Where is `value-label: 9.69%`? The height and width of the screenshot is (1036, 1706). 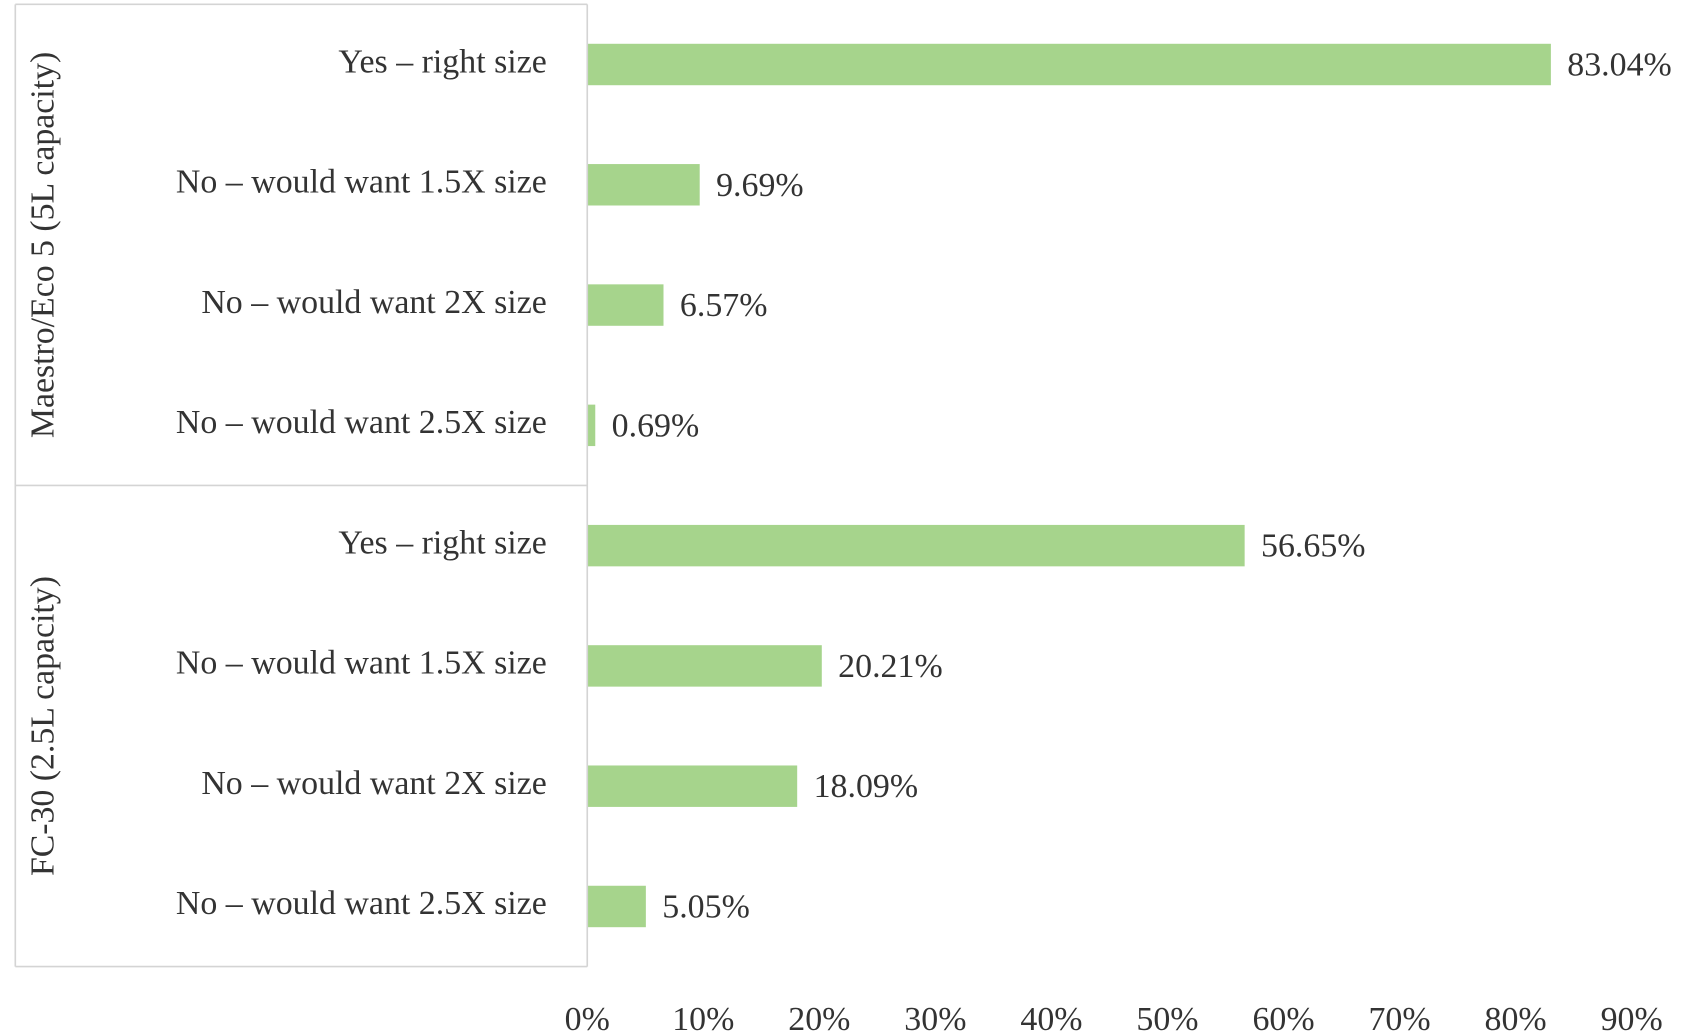
value-label: 9.69% is located at coordinates (760, 185).